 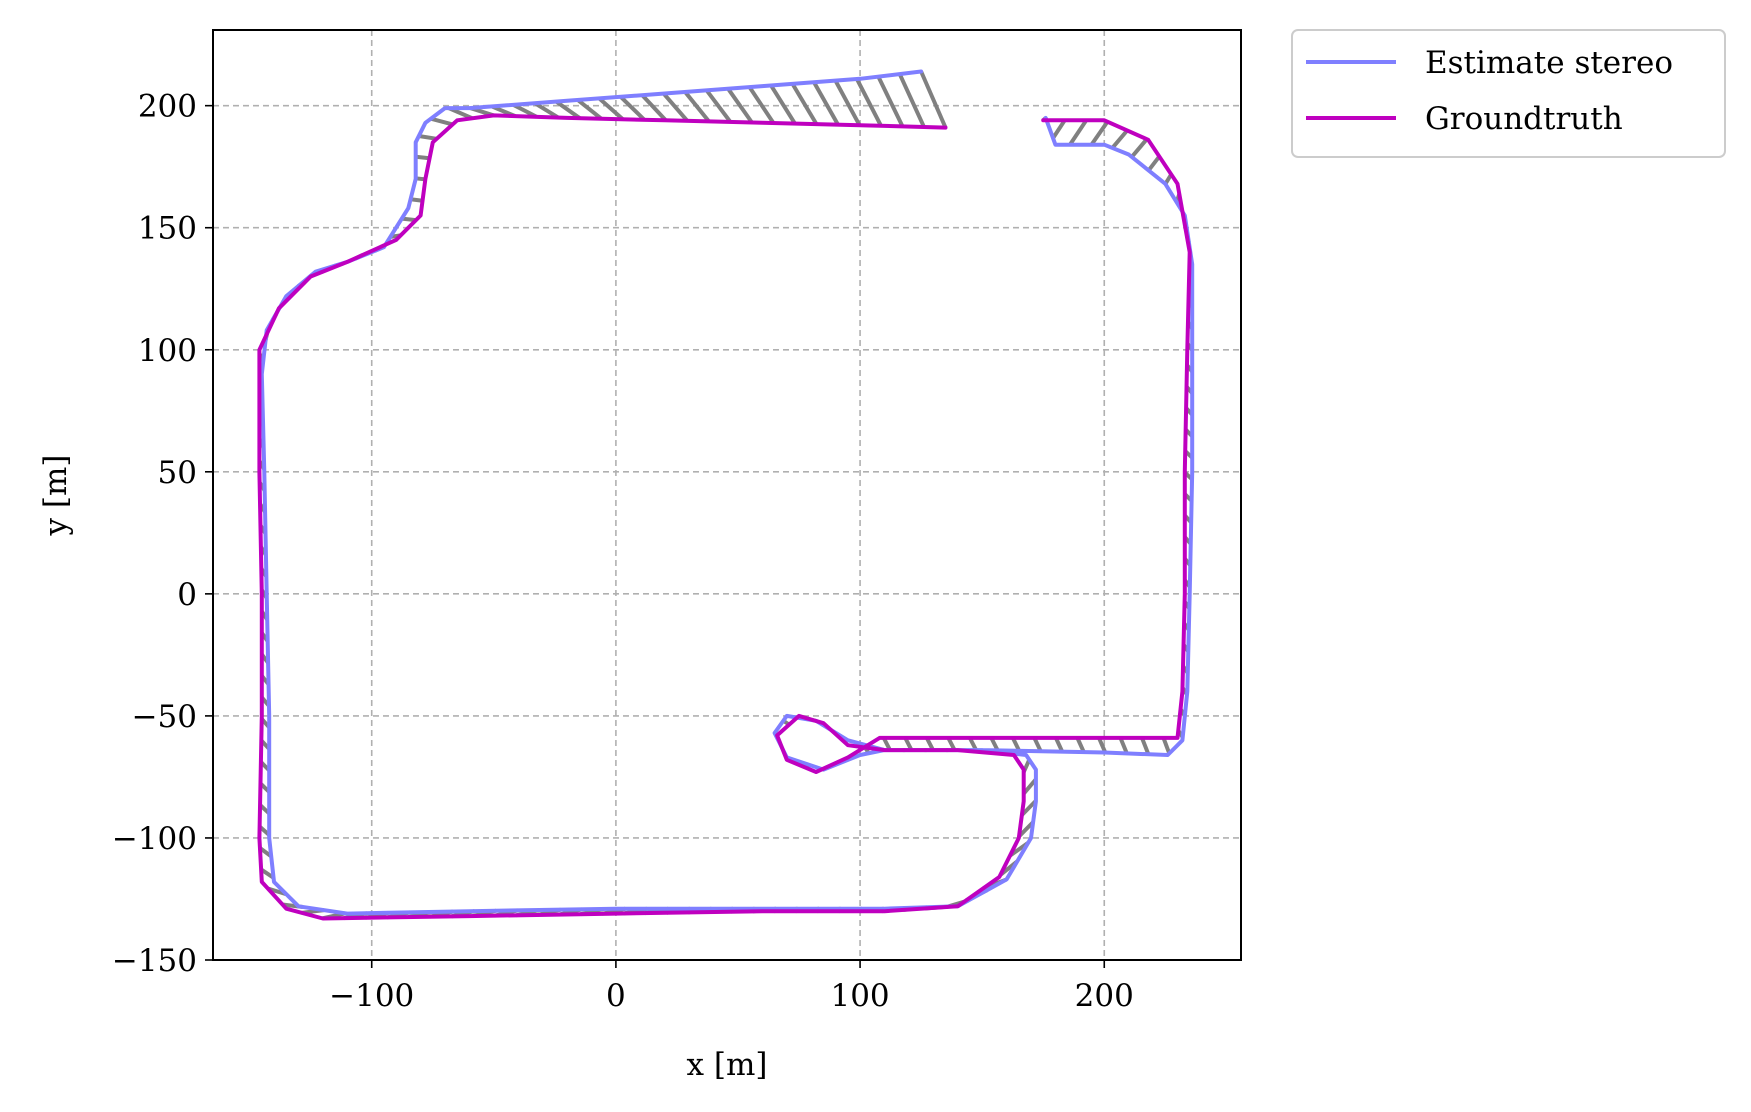 I want to click on y-tick-label: 200, so click(x=167, y=107).